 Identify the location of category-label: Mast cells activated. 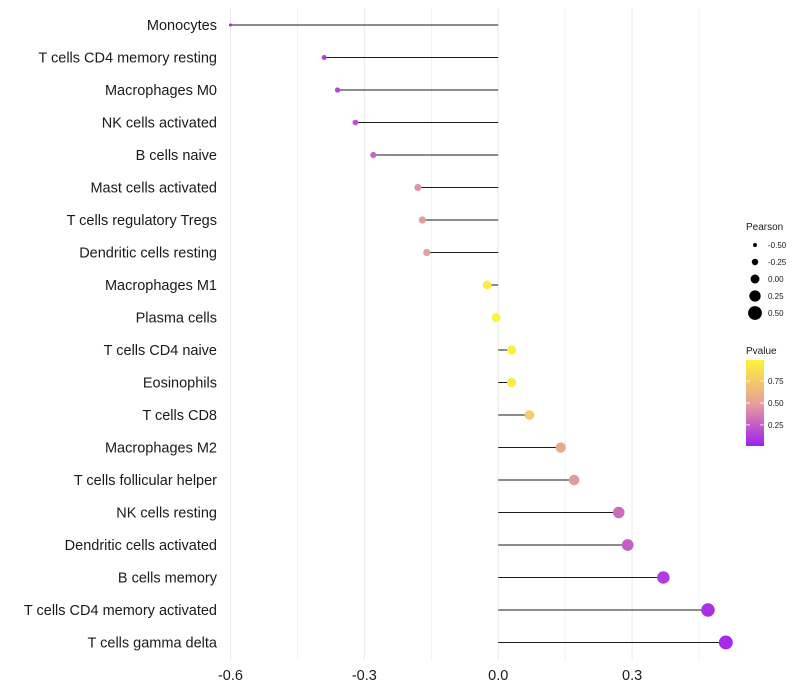
(153, 189).